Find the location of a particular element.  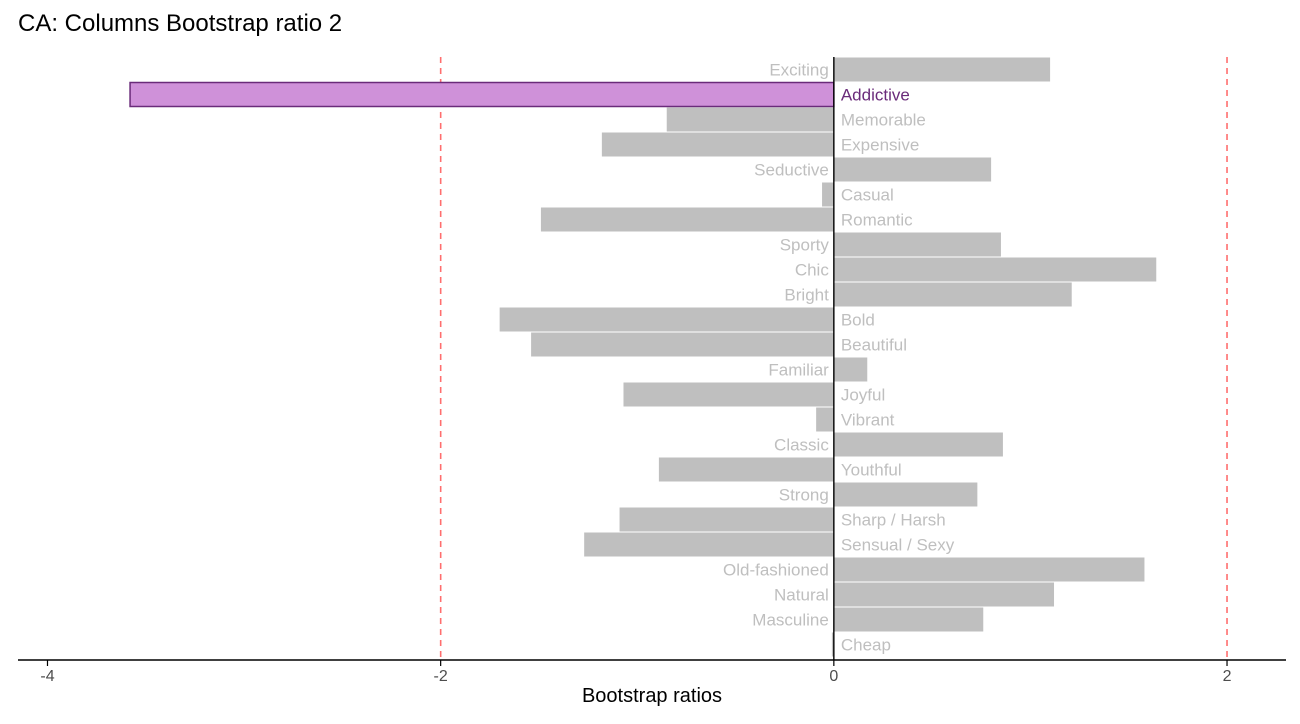

bar-exciting is located at coordinates (942, 69).